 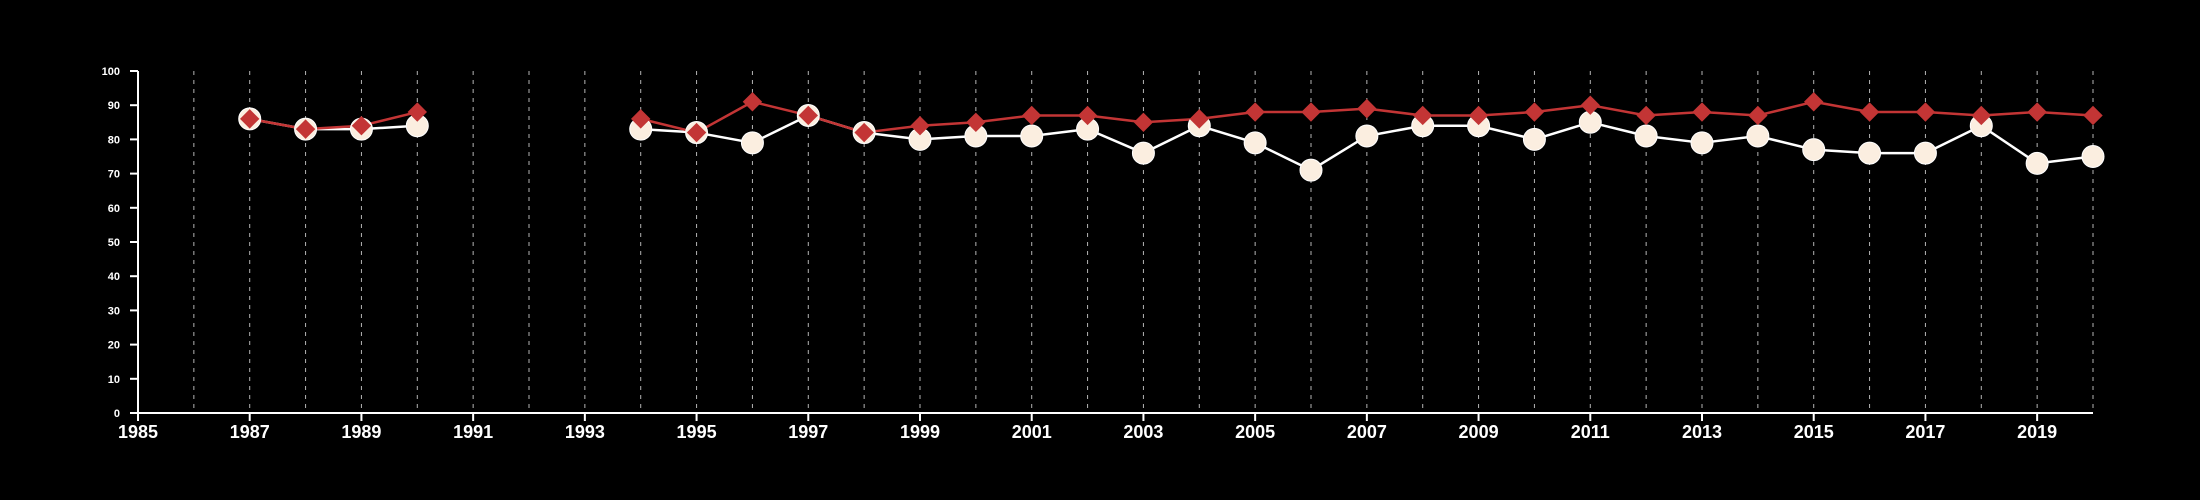 I want to click on y-tick-label: 80, so click(x=114, y=140).